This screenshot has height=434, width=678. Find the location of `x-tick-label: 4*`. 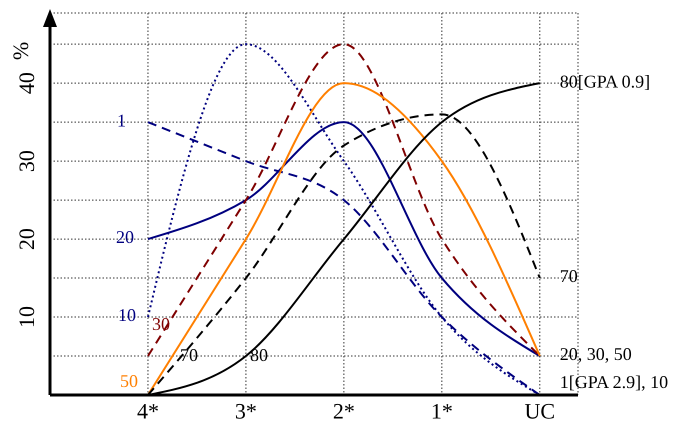

x-tick-label: 4* is located at coordinates (147, 411).